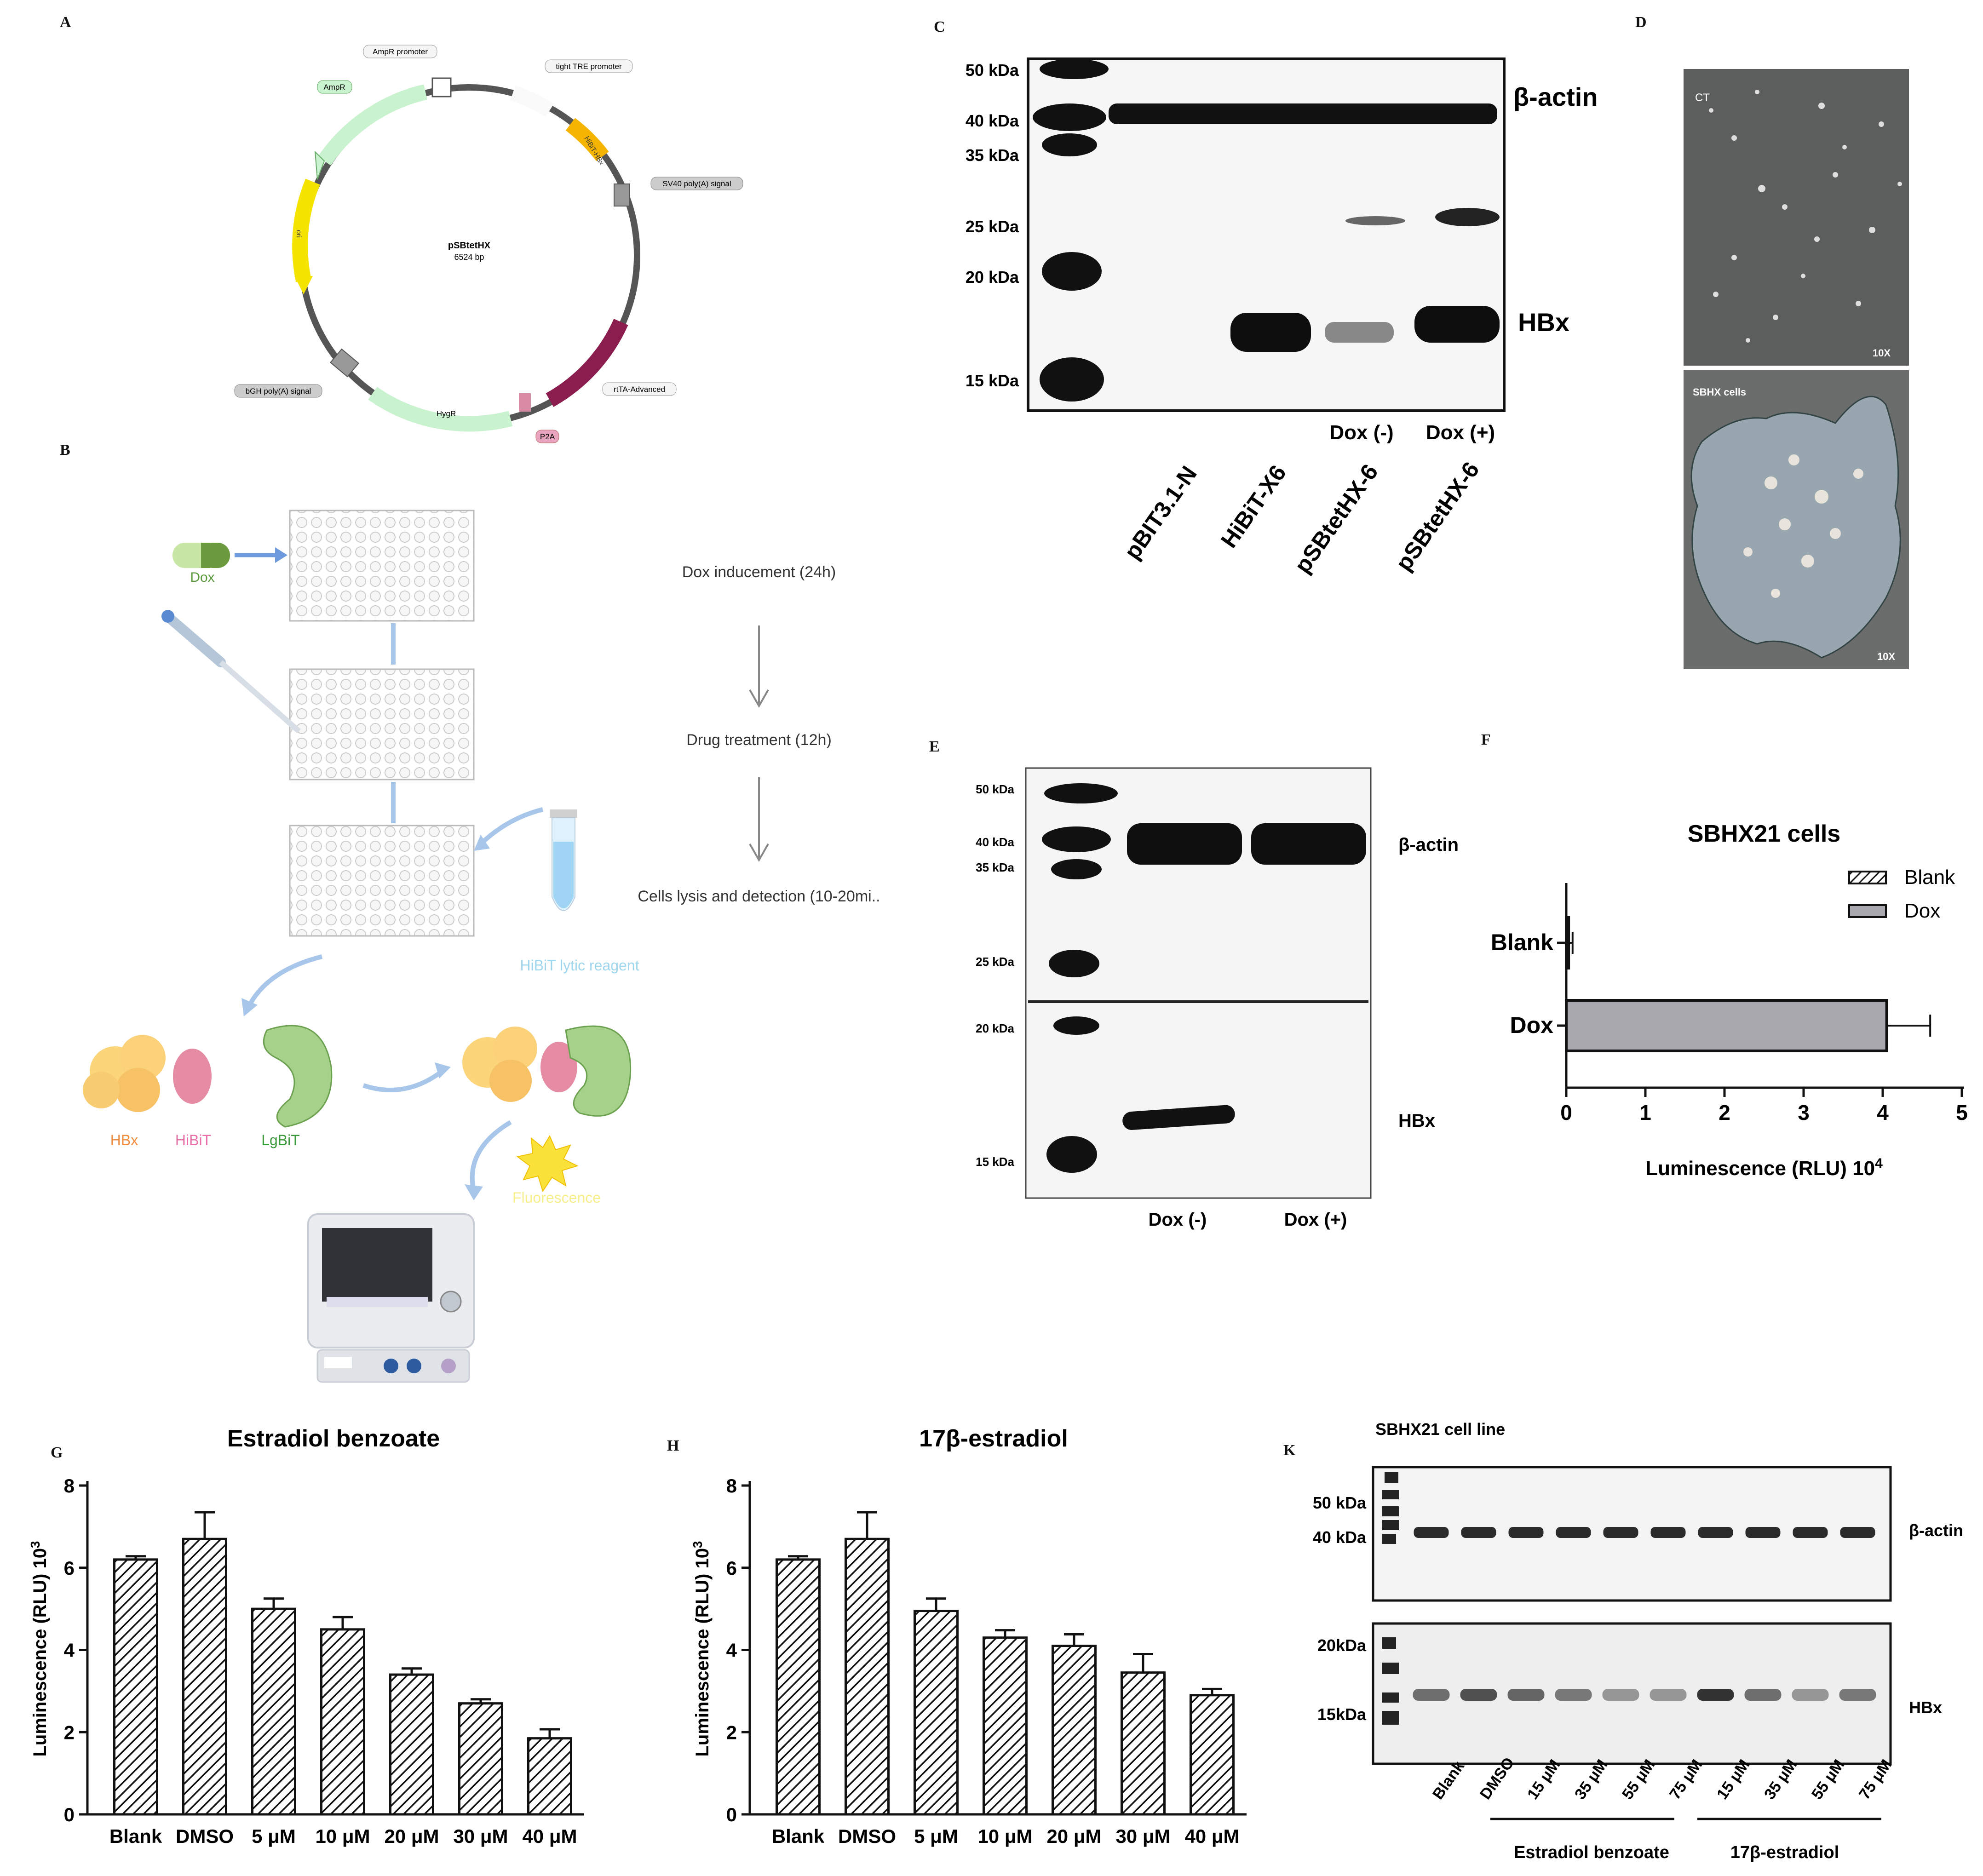 This screenshot has width=1983, height=1876. I want to click on label-ampr-promoter: AmpR promoter, so click(400, 51).